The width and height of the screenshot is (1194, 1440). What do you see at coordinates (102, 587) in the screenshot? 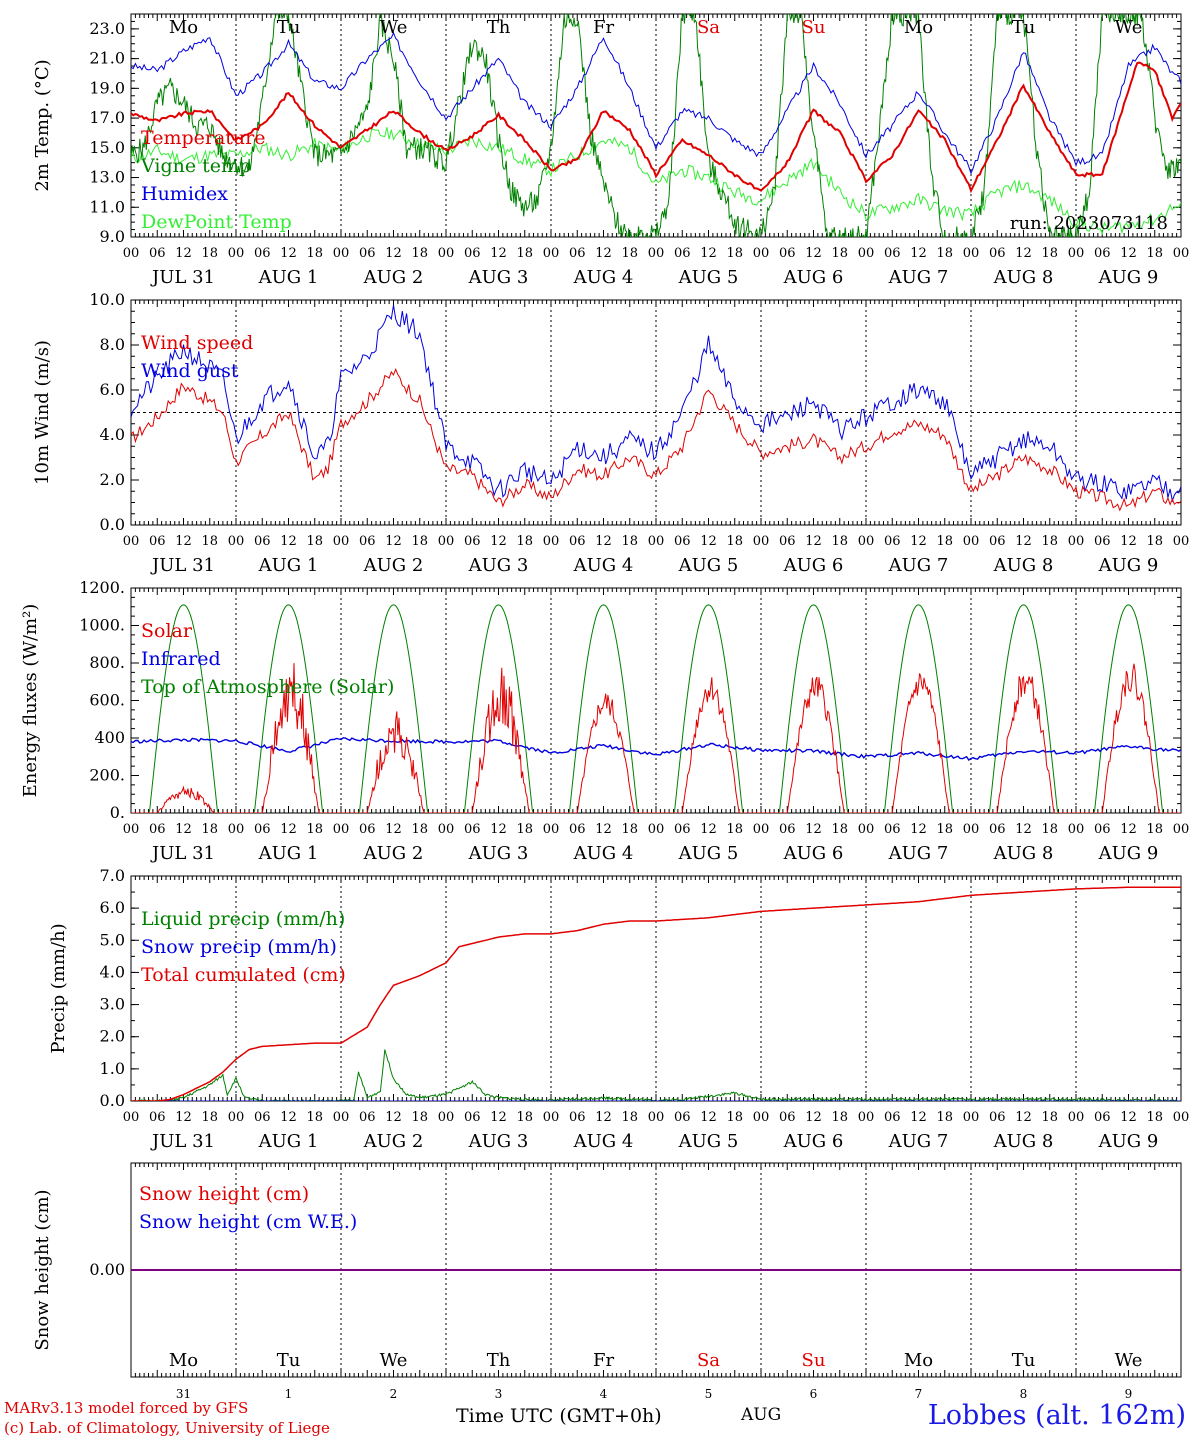
I see `y-tick-label: 1200.` at bounding box center [102, 587].